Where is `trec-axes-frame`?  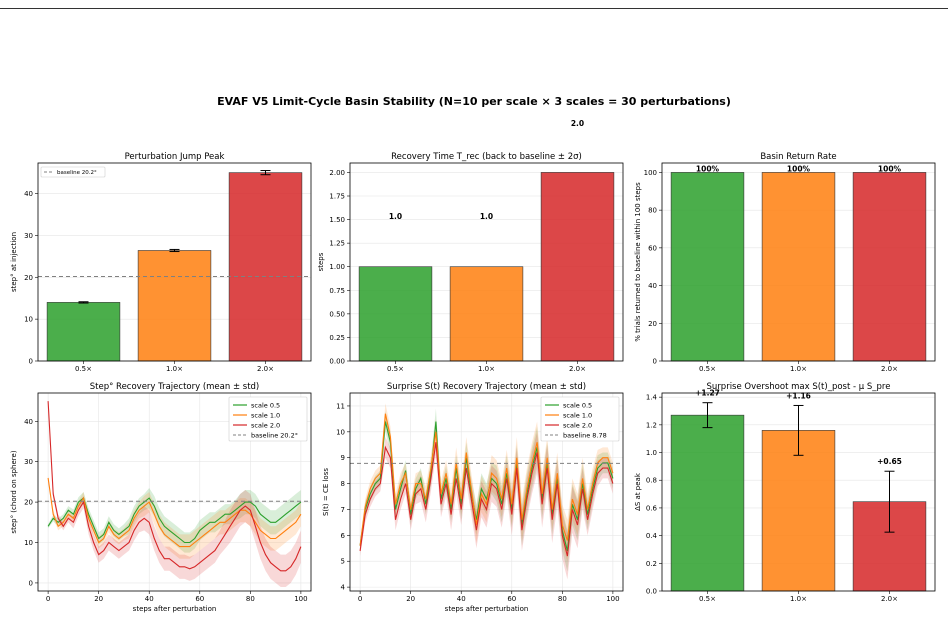
trec-axes-frame is located at coordinates (486, 262).